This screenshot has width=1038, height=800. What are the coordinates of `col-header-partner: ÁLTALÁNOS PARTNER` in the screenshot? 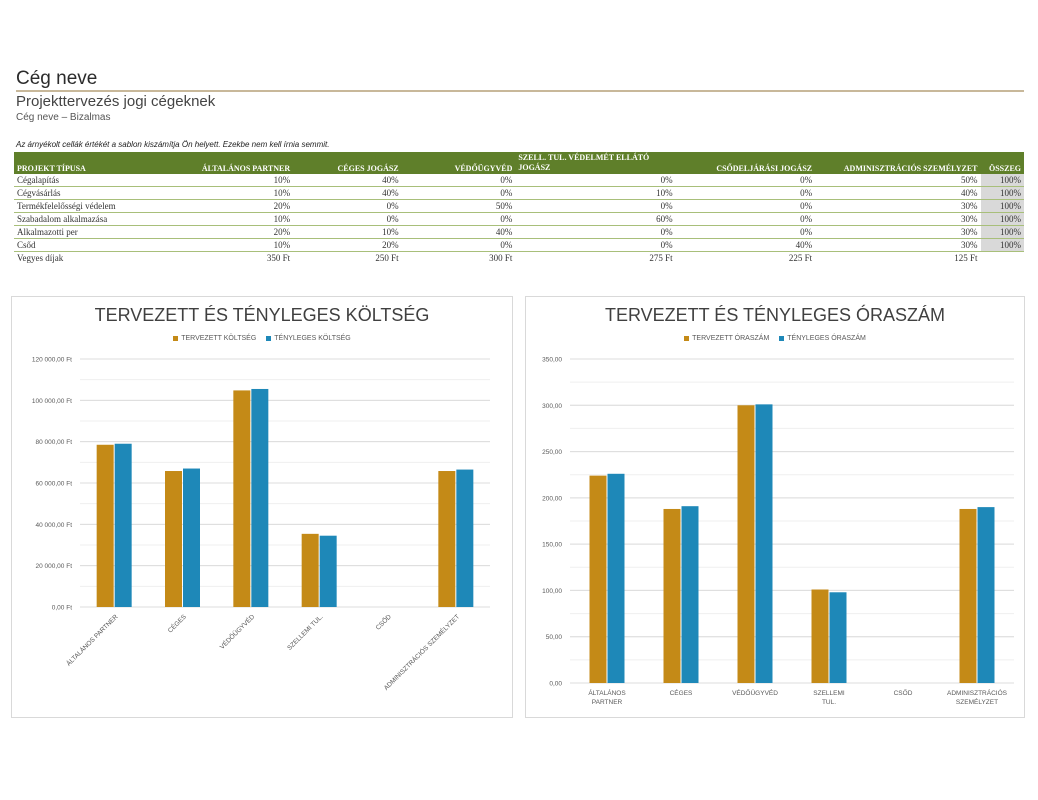 It's located at (231, 163).